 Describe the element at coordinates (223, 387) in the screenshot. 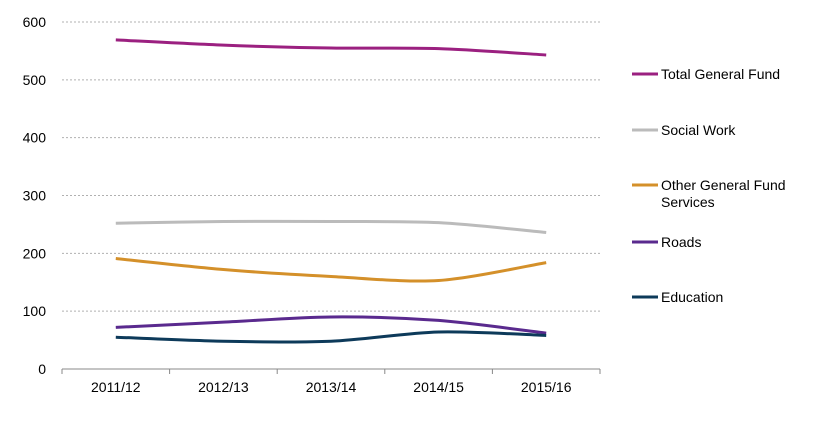

I see `x-tick-label: 2012/13` at that location.